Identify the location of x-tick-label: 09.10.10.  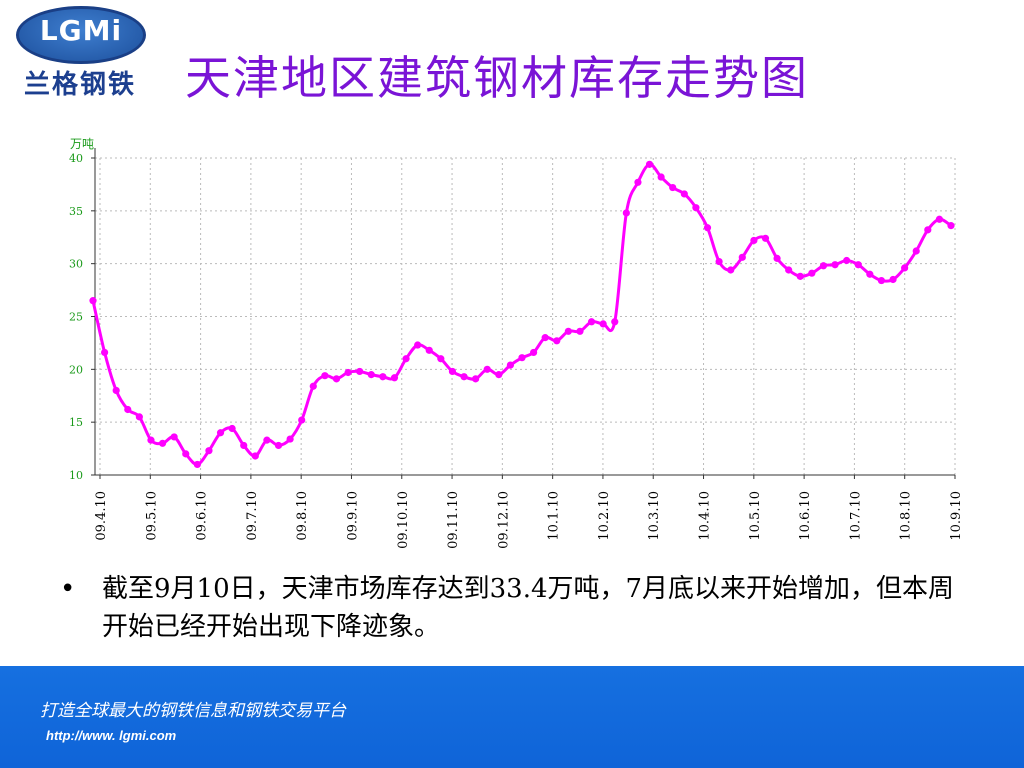
(403, 520).